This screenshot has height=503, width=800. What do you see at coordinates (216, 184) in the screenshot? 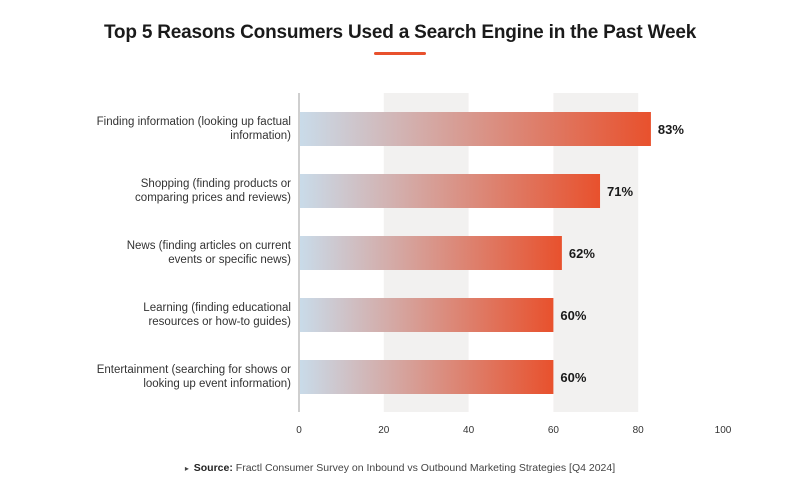
I see `category-label-1-line-0: Shopping (finding products or` at bounding box center [216, 184].